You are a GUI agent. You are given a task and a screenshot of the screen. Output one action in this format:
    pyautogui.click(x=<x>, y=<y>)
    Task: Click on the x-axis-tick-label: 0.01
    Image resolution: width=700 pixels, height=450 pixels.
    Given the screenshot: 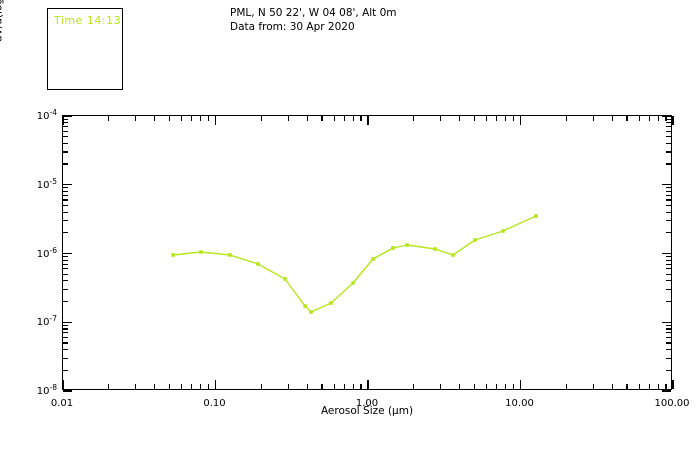 What is the action you would take?
    pyautogui.click(x=62, y=403)
    